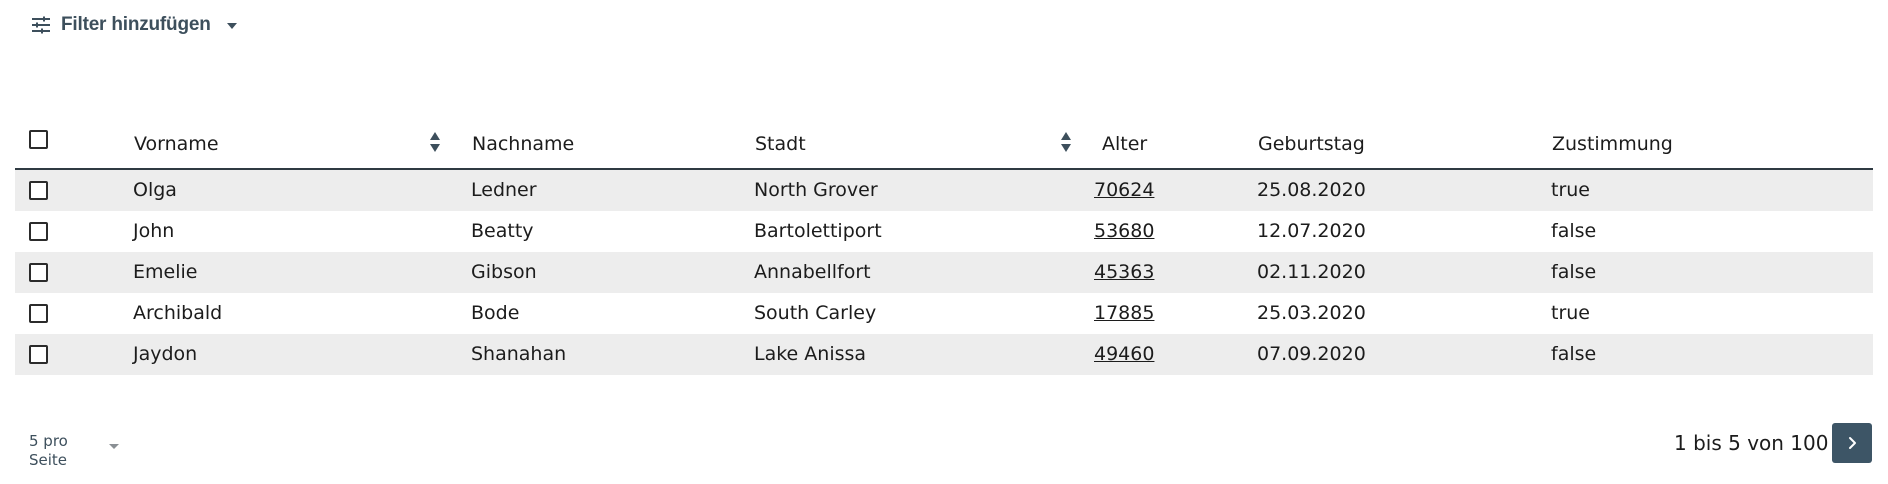 The image size is (1888, 484). Describe the element at coordinates (504, 272) in the screenshot. I see `cell-nachname: Gibson` at that location.